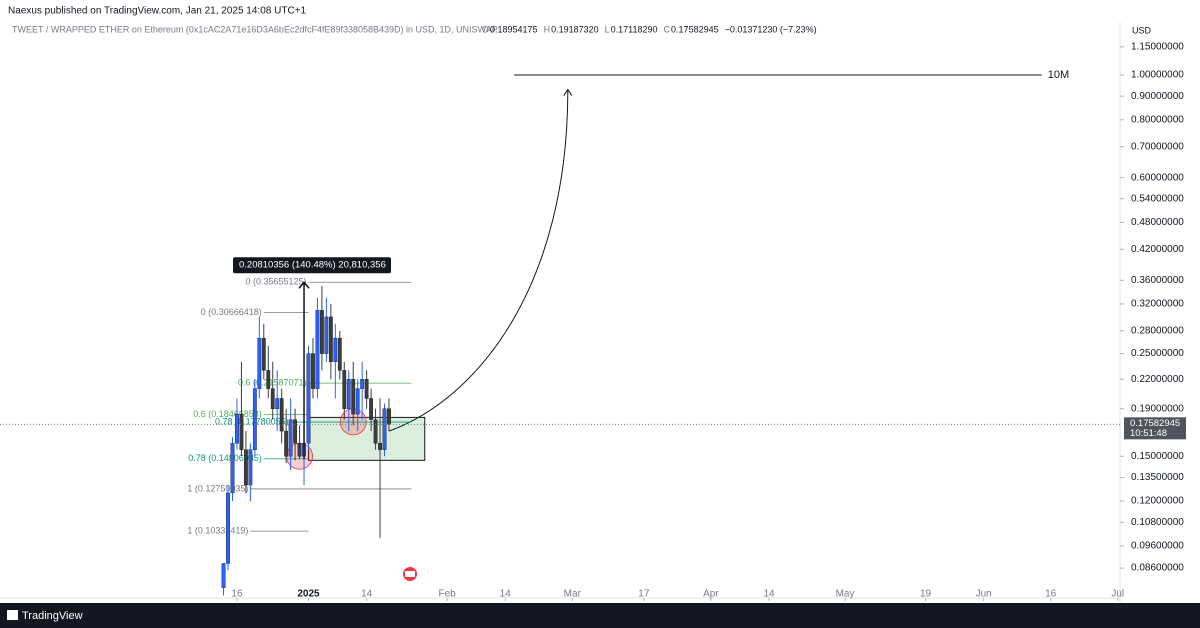 Image resolution: width=1200 pixels, height=628 pixels. I want to click on x-tick-label: May, so click(845, 594).